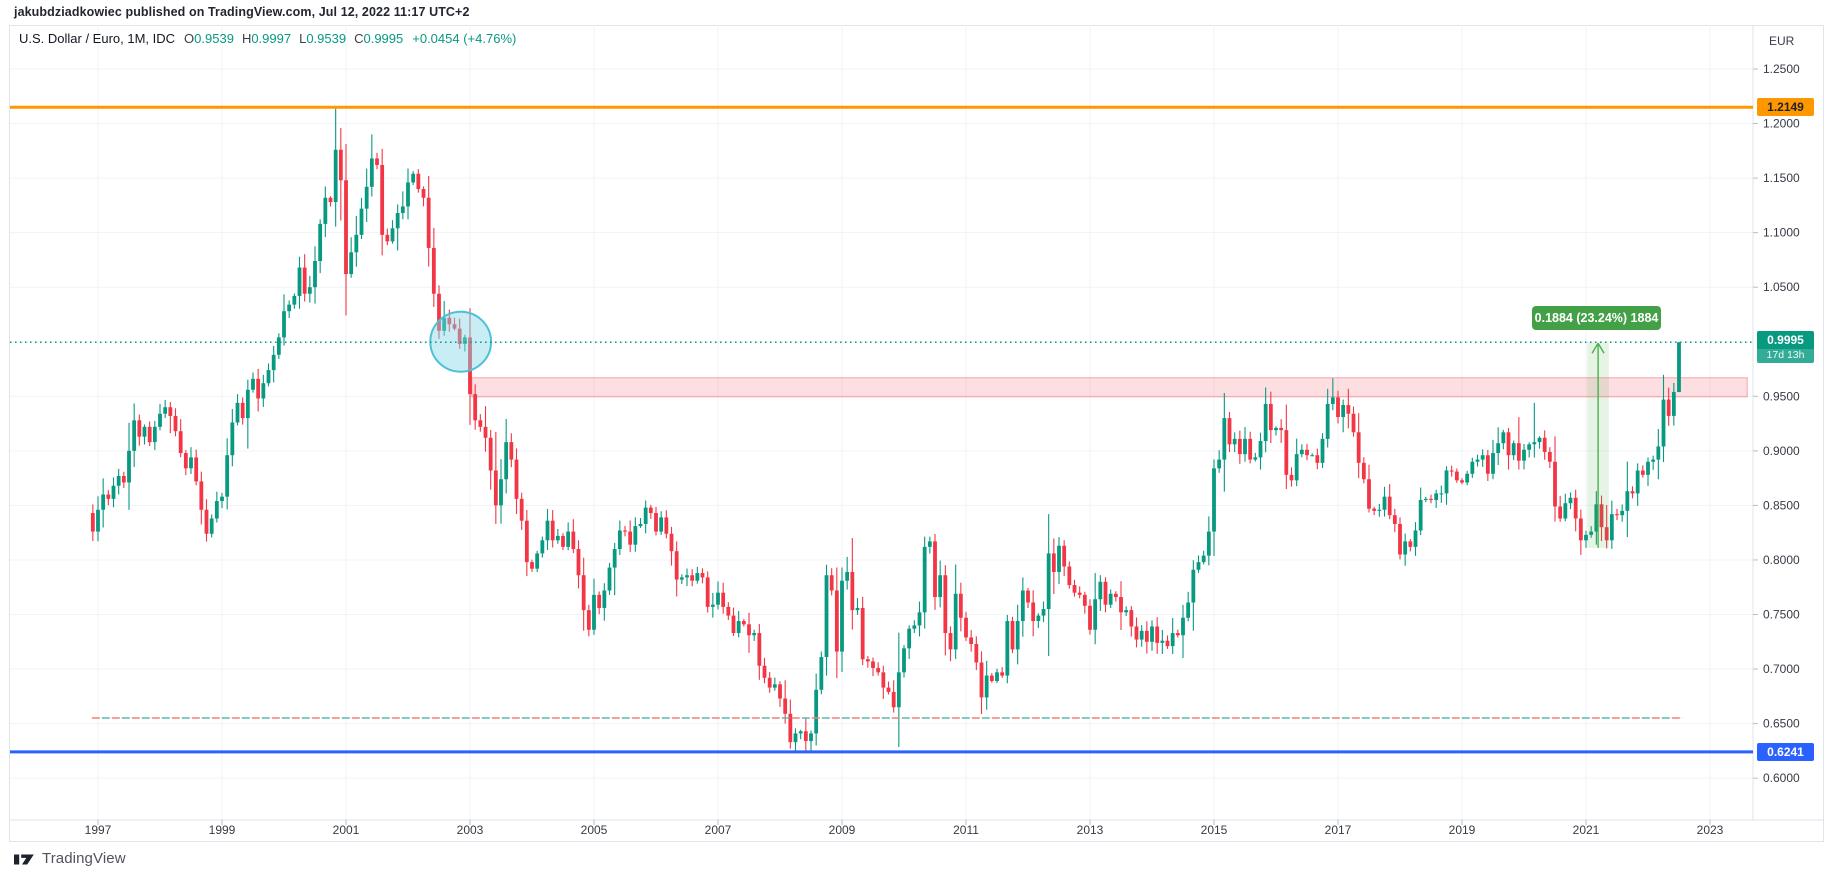  Describe the element at coordinates (293, 38) in the screenshot. I see `ohlc-values: O0.9539 H0.9997 L0.9539 C0.9995` at that location.